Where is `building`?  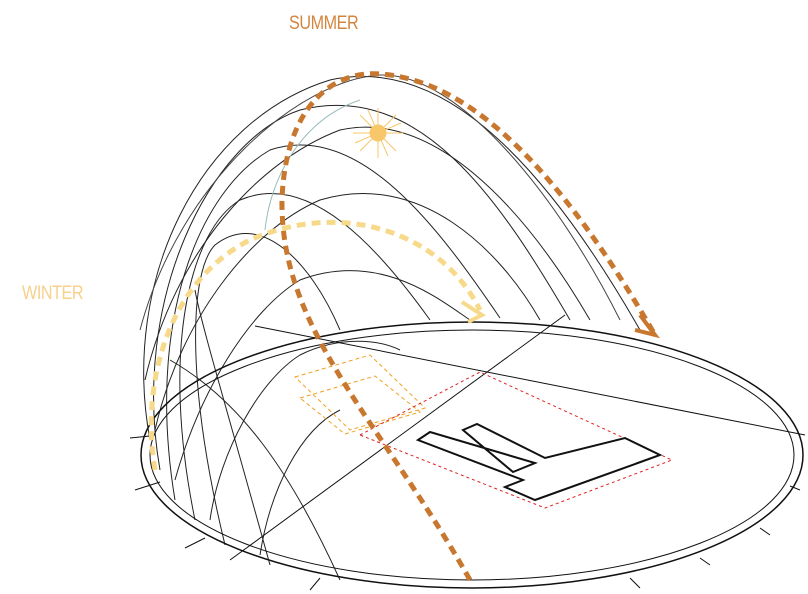
building is located at coordinates (539, 462).